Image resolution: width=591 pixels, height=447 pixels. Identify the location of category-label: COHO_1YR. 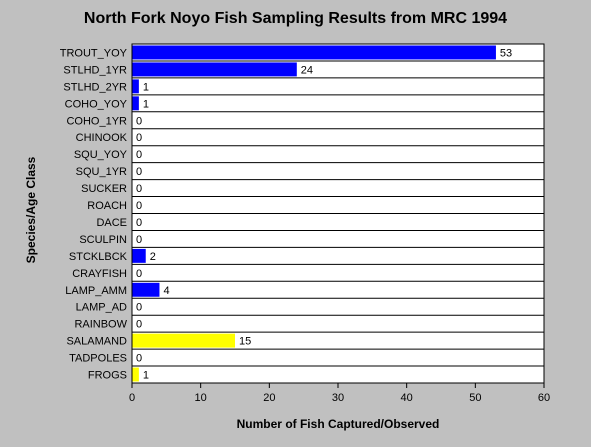
(96, 121).